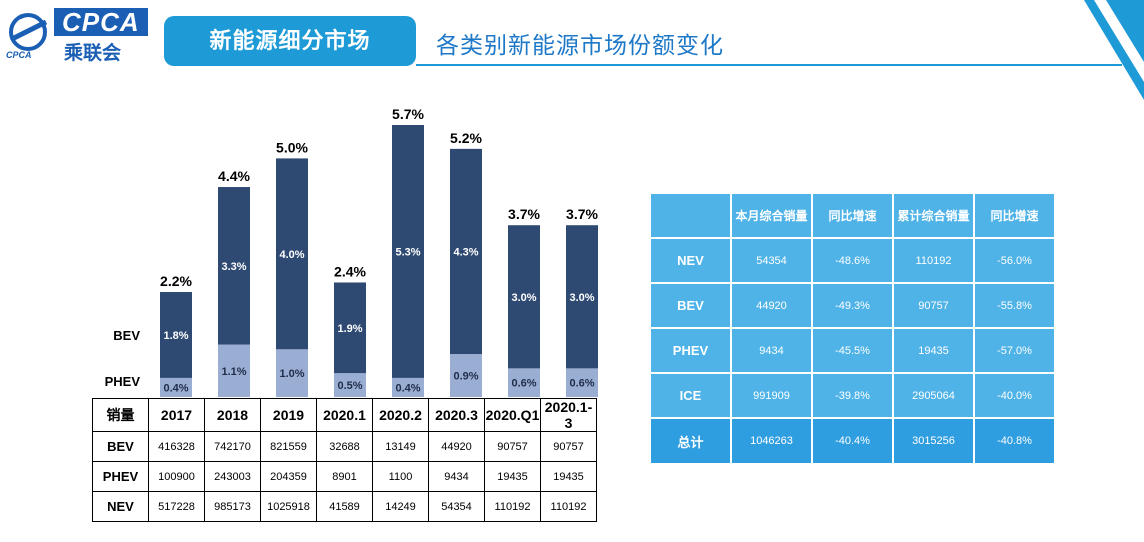  I want to click on sales-cell: 13149, so click(400, 446).